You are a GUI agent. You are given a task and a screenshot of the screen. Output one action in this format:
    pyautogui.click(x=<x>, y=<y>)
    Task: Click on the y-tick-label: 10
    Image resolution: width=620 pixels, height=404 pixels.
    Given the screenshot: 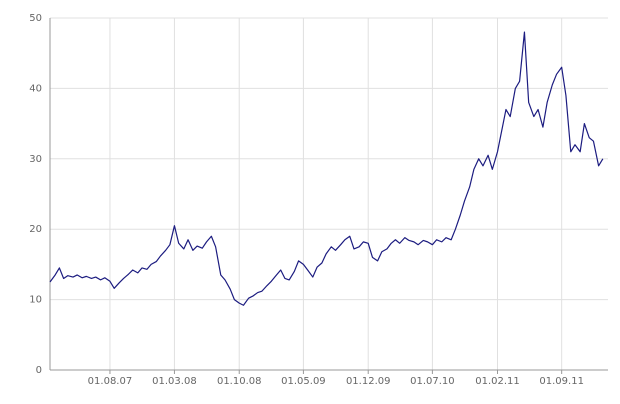 What is the action you would take?
    pyautogui.click(x=35, y=300)
    